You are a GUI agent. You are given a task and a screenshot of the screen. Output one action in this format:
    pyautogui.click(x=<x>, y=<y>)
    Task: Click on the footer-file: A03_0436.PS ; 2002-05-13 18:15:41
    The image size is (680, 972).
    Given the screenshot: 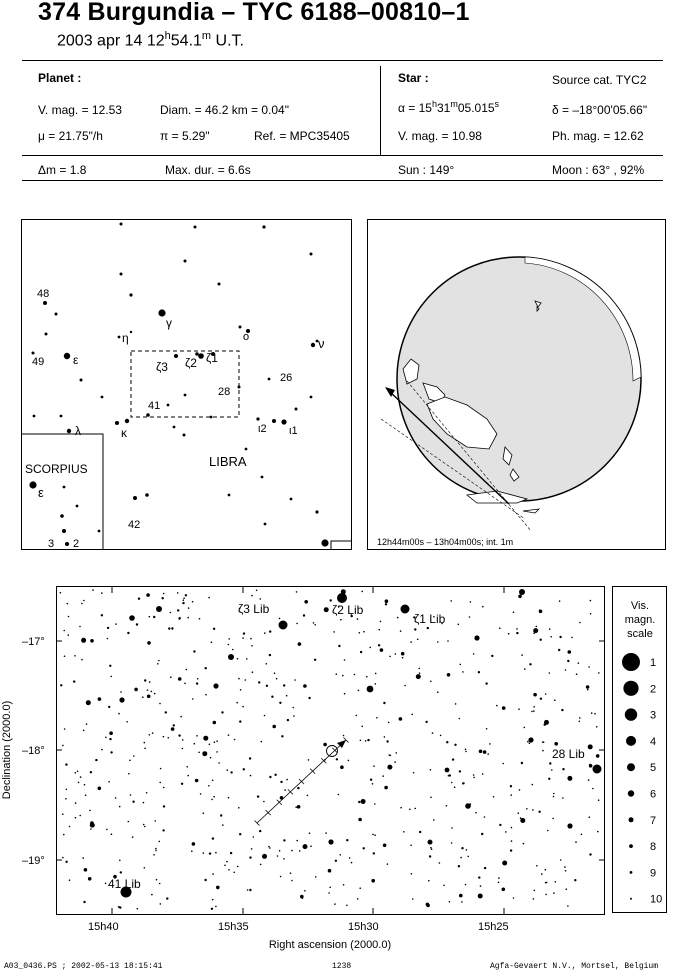 What is the action you would take?
    pyautogui.click(x=83, y=966)
    